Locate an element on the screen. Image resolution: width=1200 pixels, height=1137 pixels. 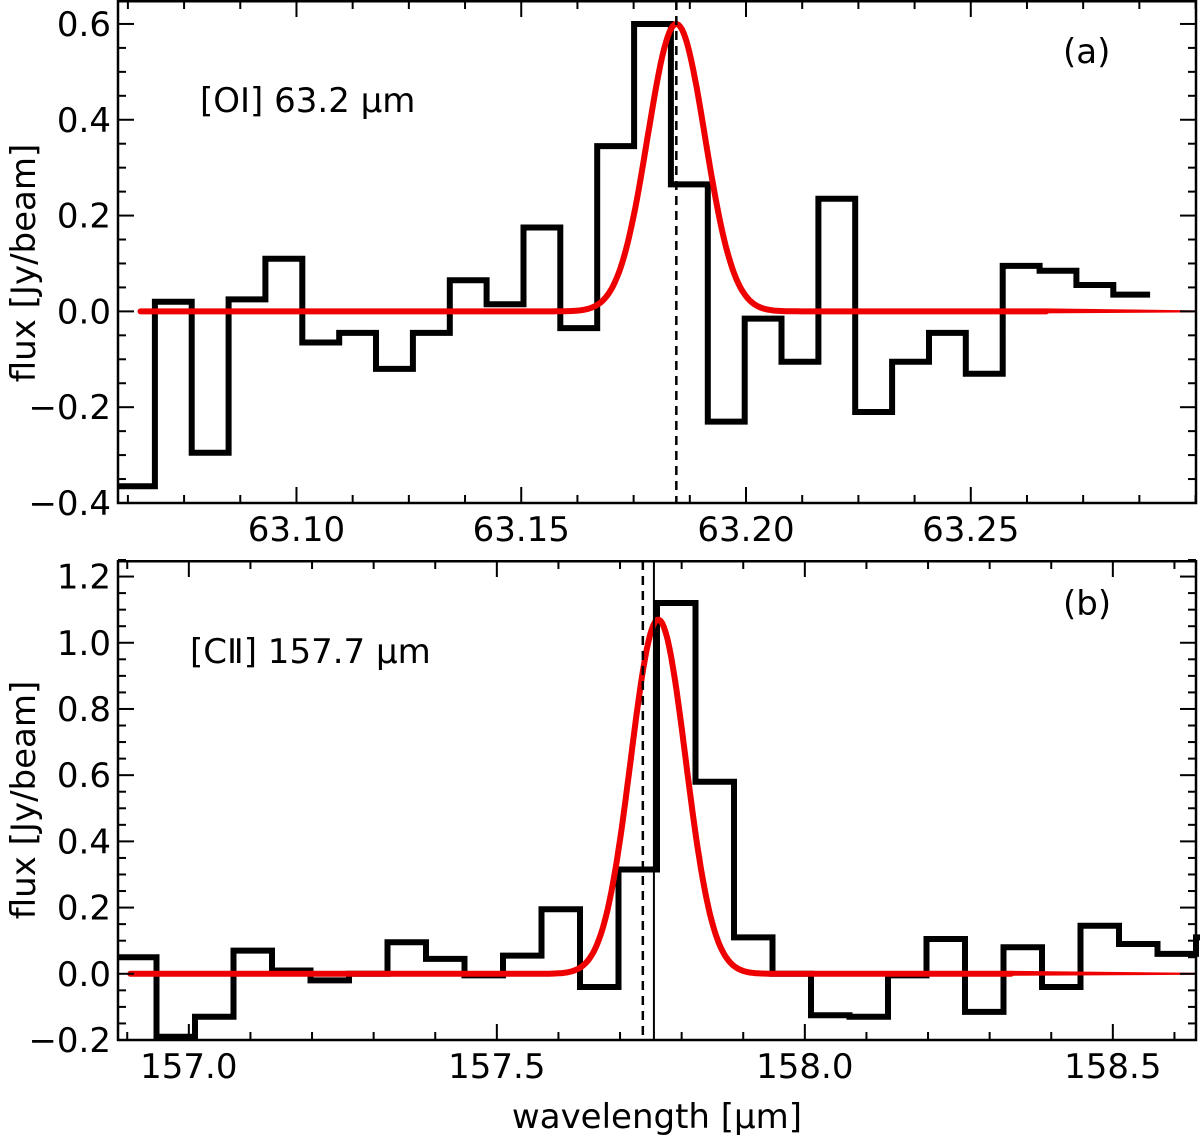
panel-a-y-tick-labels: −0.4 −0.2 0.0 0.2 0.4 0.6 is located at coordinates (69, 264).